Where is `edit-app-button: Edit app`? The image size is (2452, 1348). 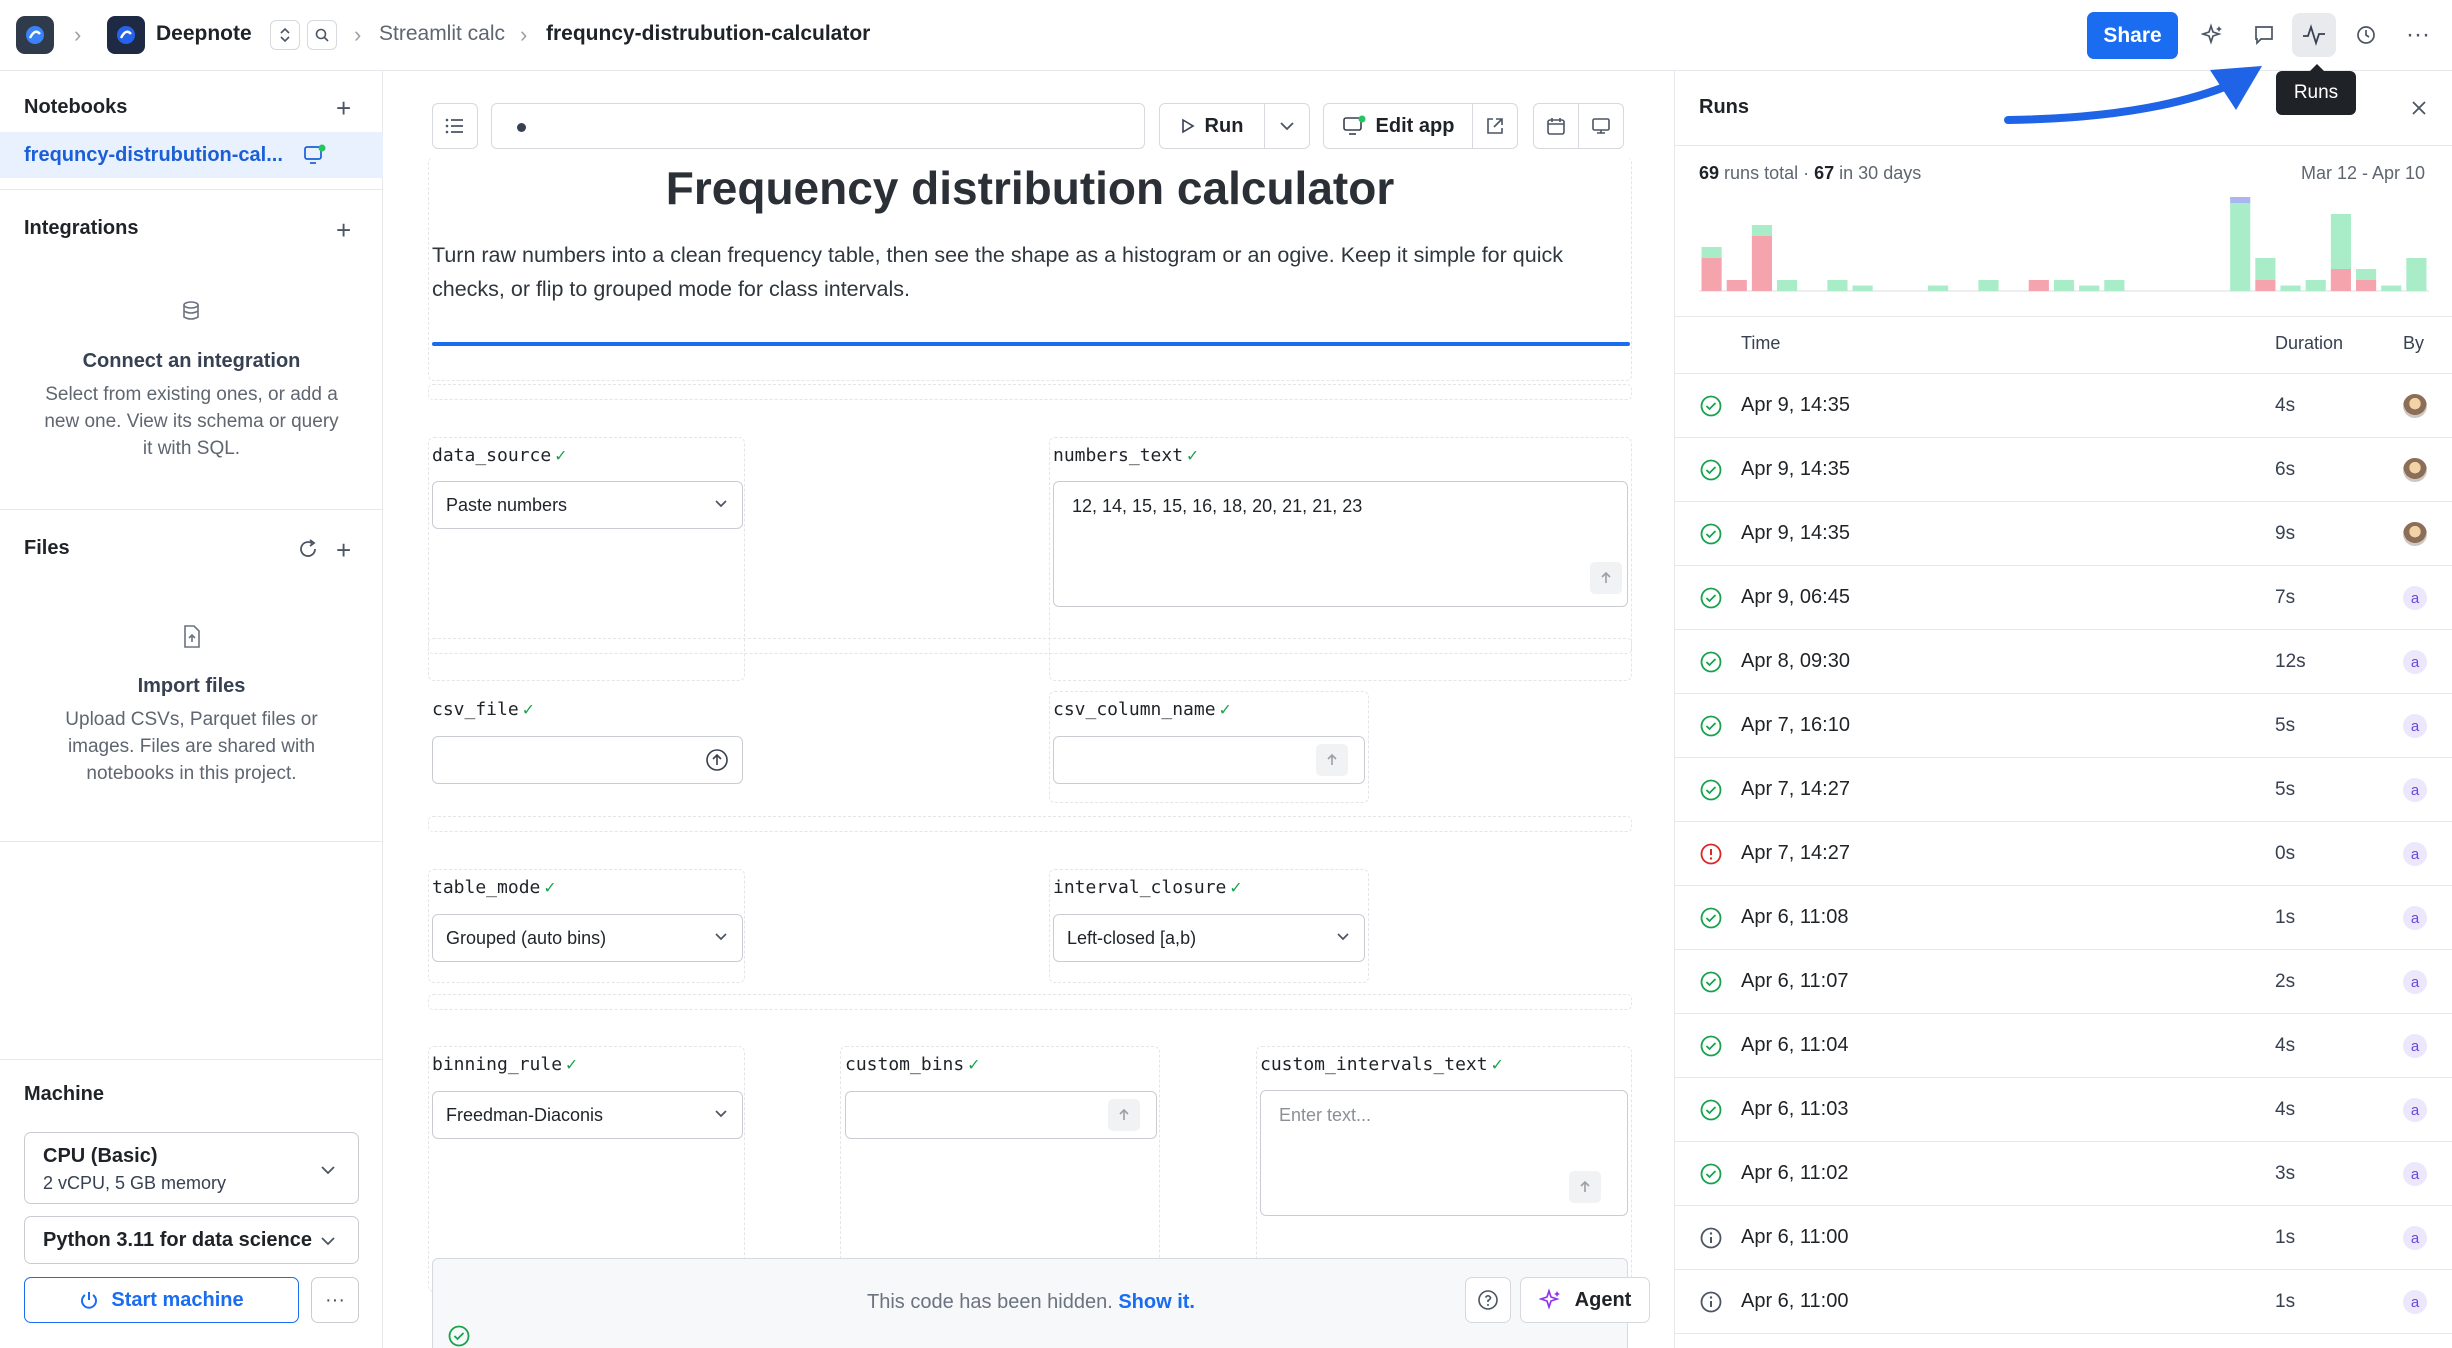
edit-app-button: Edit app is located at coordinates (1398, 126).